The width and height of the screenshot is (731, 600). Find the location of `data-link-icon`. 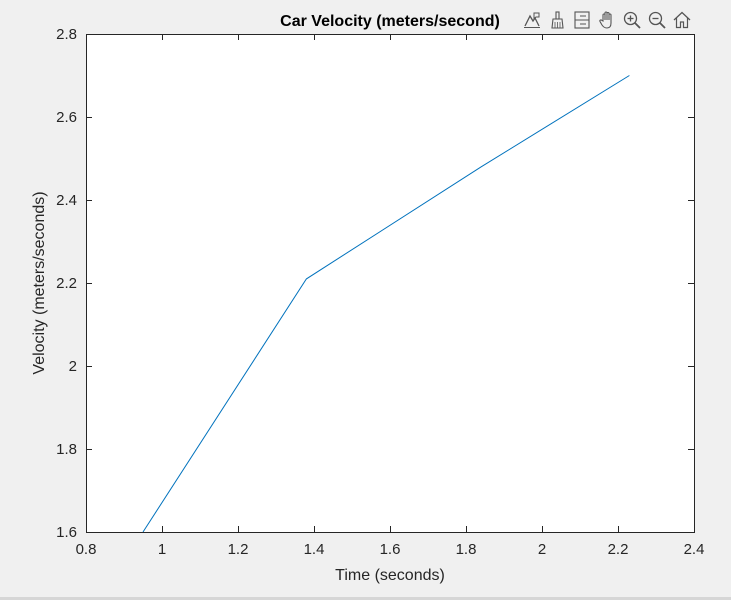

data-link-icon is located at coordinates (582, 20).